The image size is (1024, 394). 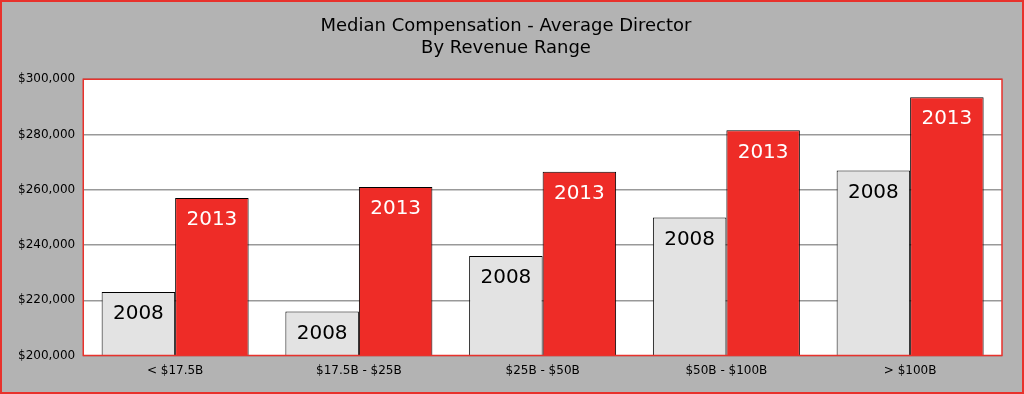 I want to click on chart-title: Median Compensation - Average Director By Revenue Range, so click(x=506, y=36).